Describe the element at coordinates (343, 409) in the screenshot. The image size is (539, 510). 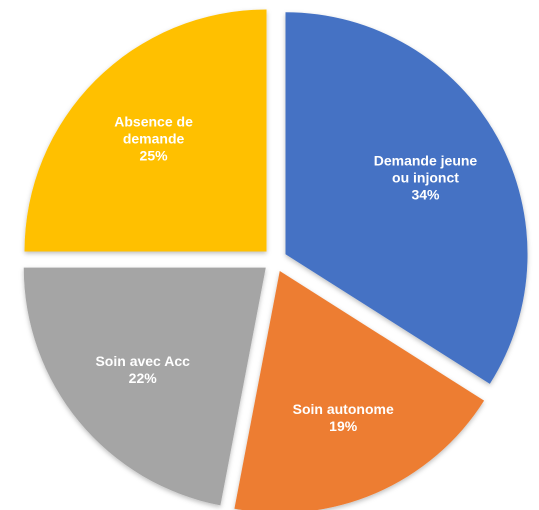
I see `slice-category-label: Soin autonome` at that location.